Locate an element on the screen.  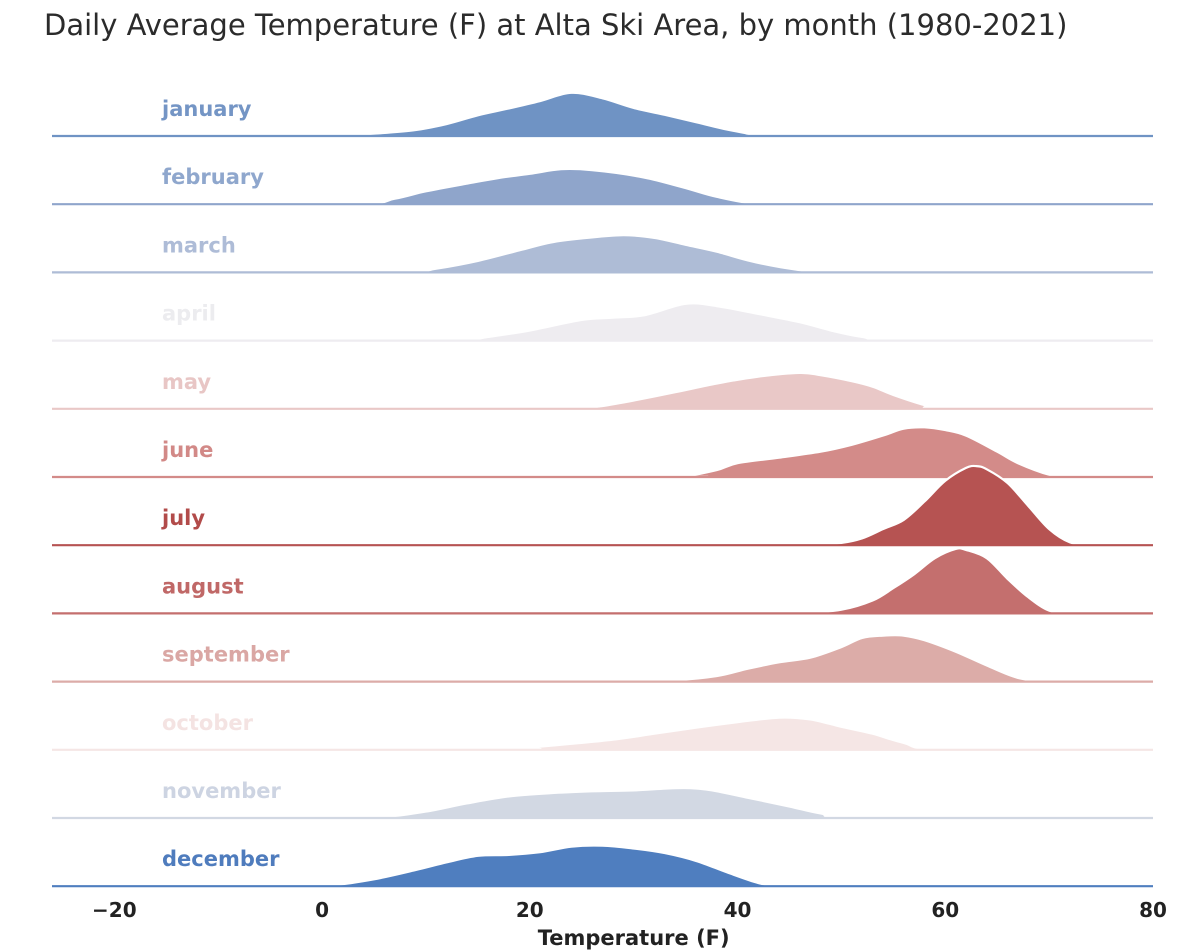
density-outline-may is located at coordinates (602, 391).